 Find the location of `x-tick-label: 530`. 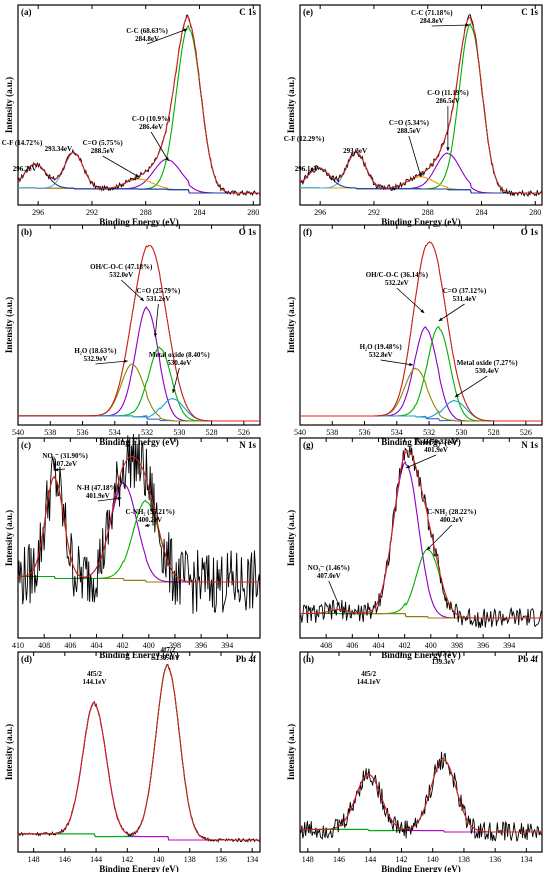

x-tick-label: 530 is located at coordinates (179, 432).